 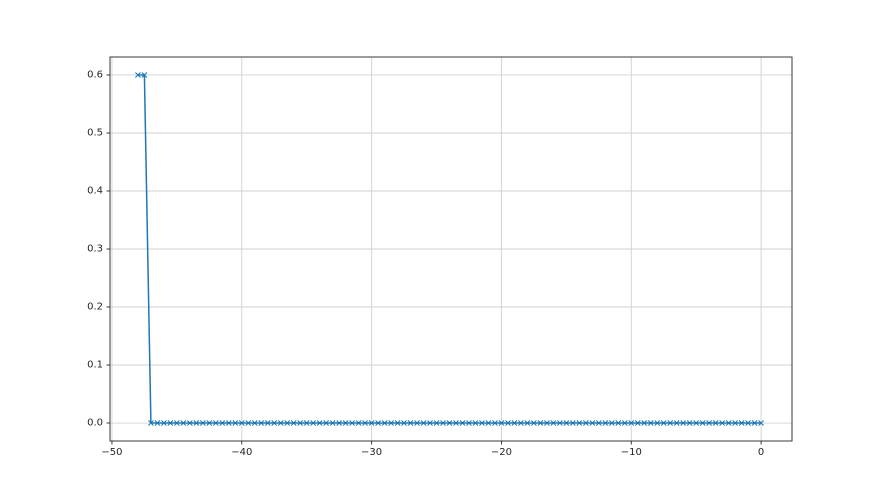 What do you see at coordinates (95, 191) in the screenshot?
I see `y-tick-label: 0.4` at bounding box center [95, 191].